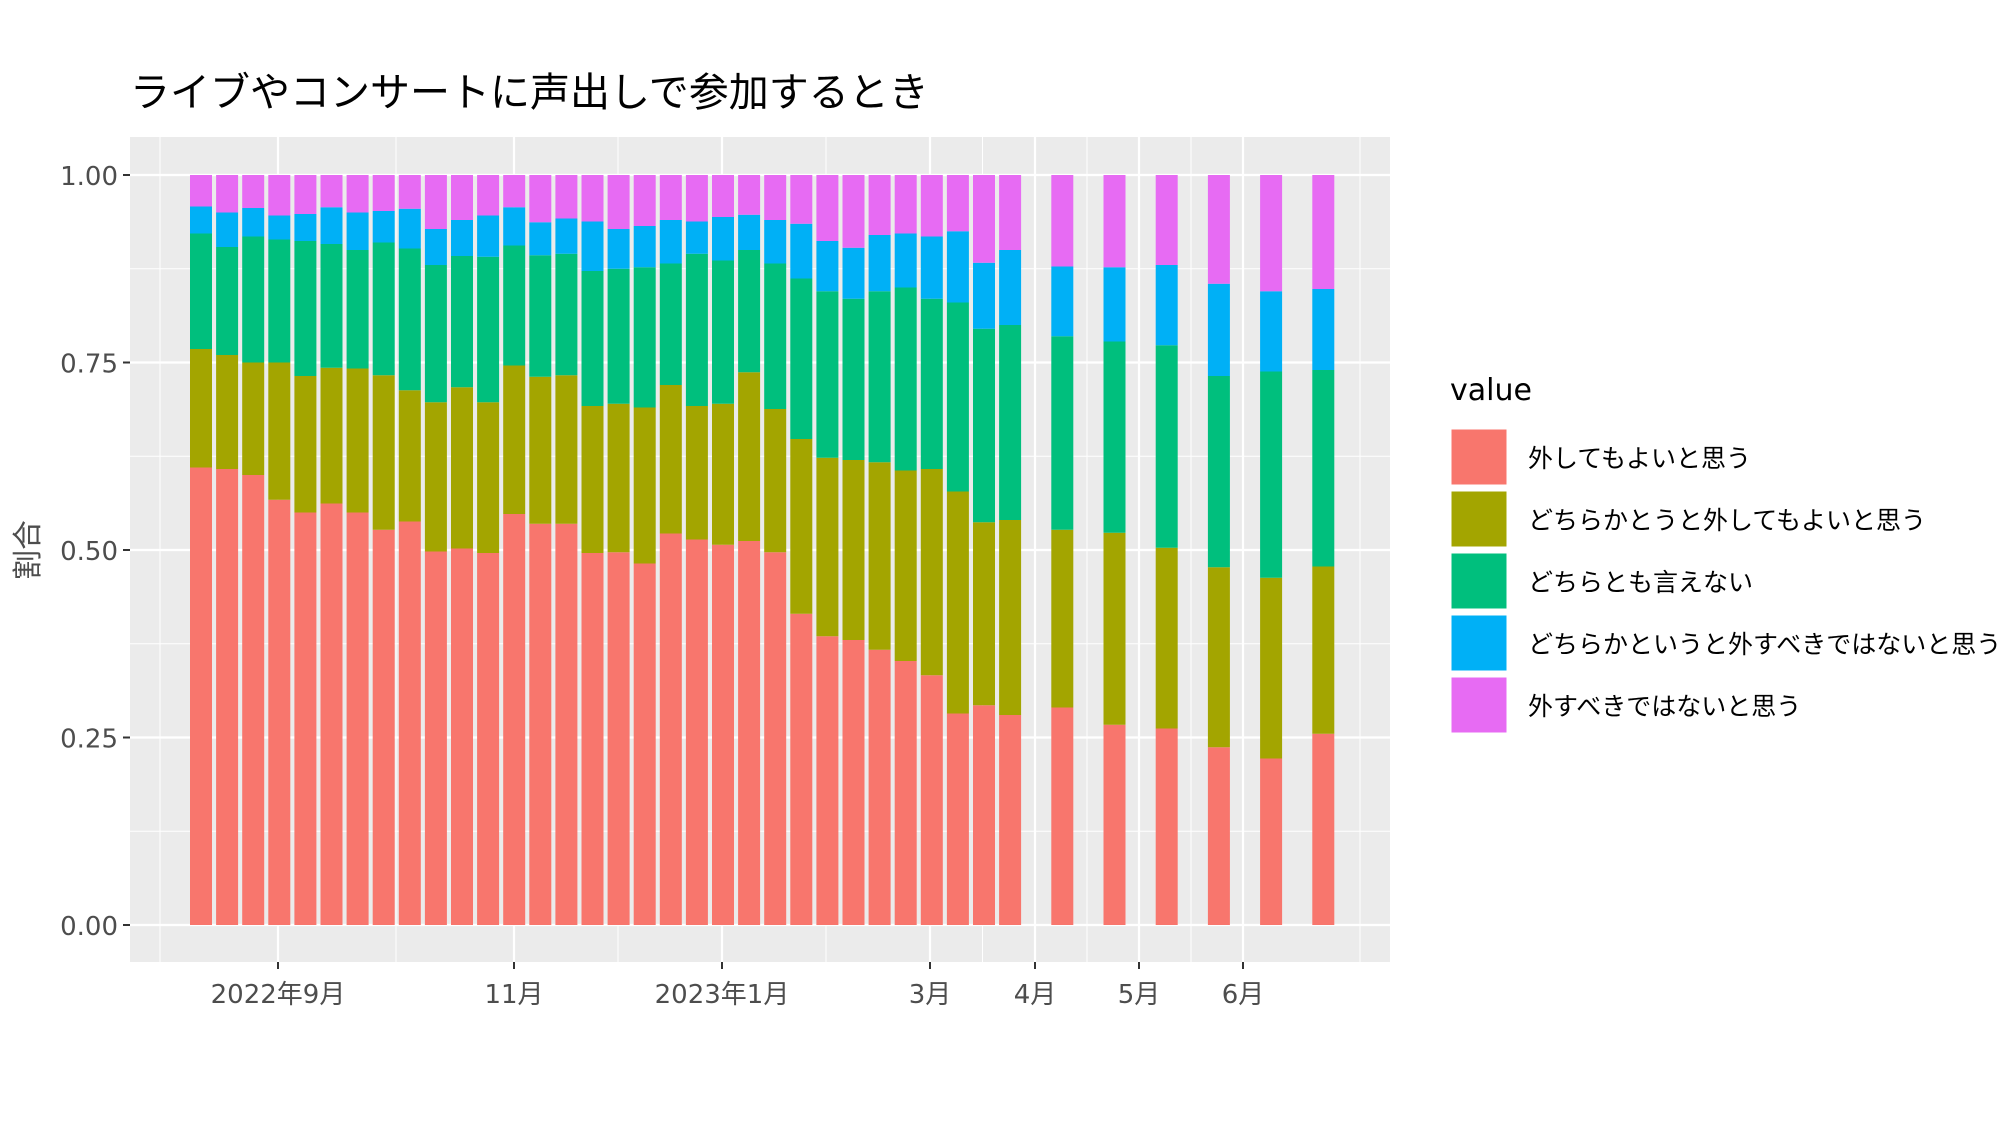 The width and height of the screenshot is (2000, 1125). Describe the element at coordinates (722, 995) in the screenshot. I see `x-tick-label: 2023年1月` at that location.